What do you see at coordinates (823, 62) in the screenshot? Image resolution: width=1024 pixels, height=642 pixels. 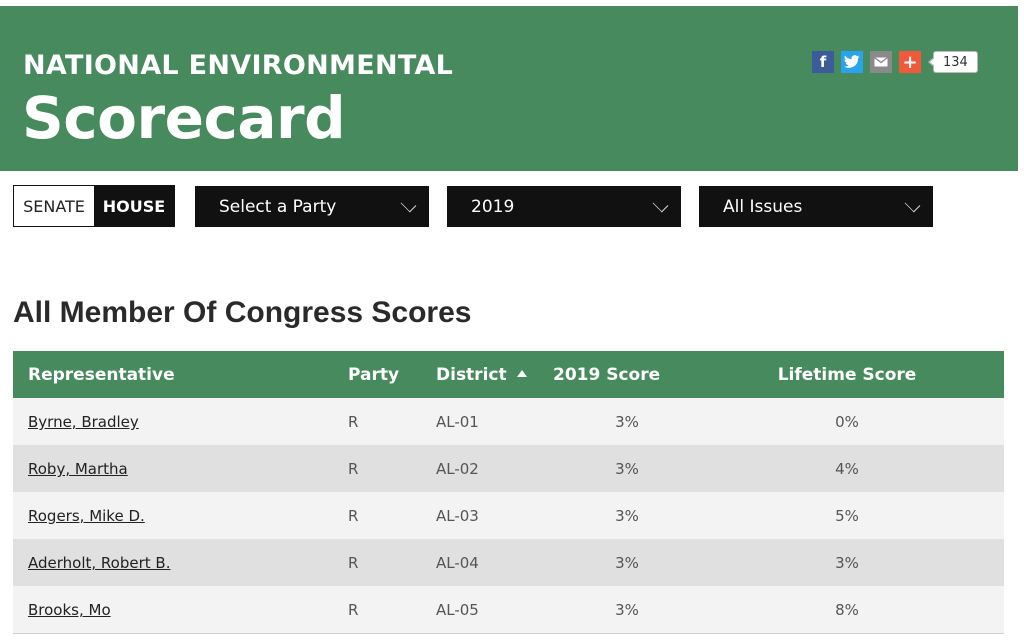 I see `facebook-icon: f` at bounding box center [823, 62].